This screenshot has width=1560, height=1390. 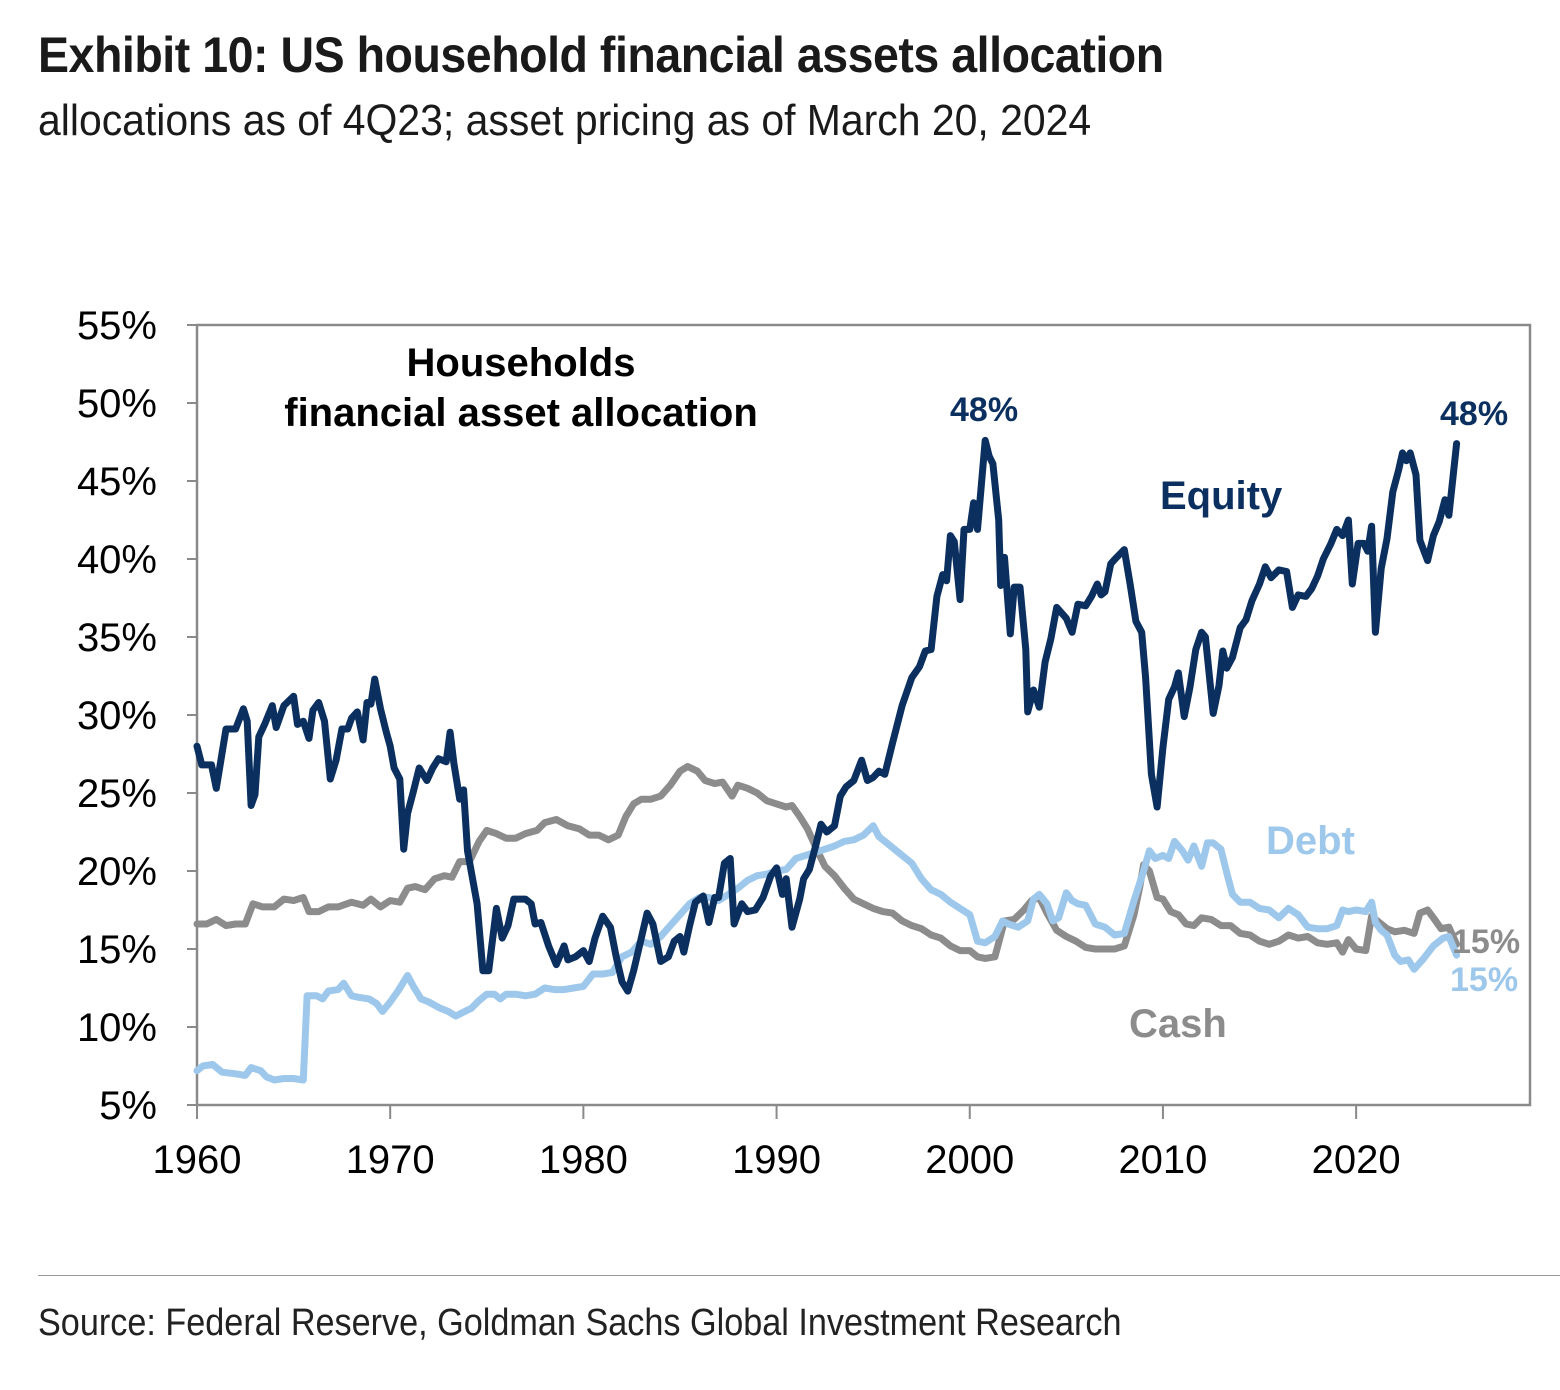 I want to click on x-tick-label: 1960, so click(x=197, y=1160).